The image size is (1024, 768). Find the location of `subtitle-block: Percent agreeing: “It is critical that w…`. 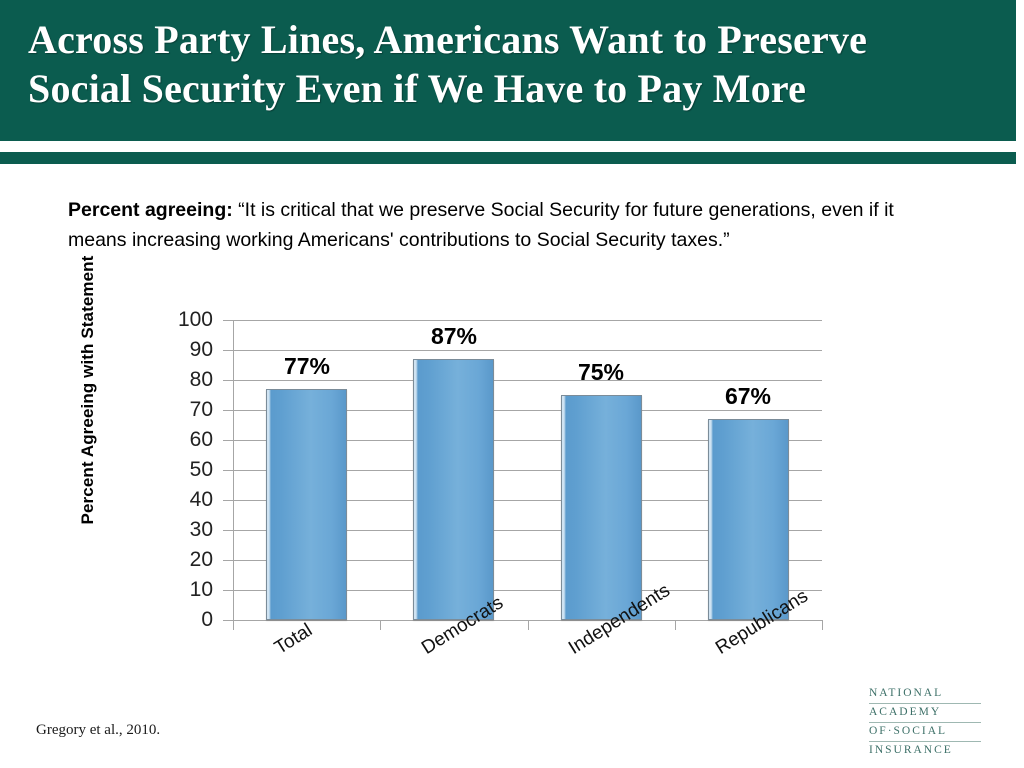

subtitle-block: Percent agreeing: “It is critical that w… is located at coordinates (488, 225).